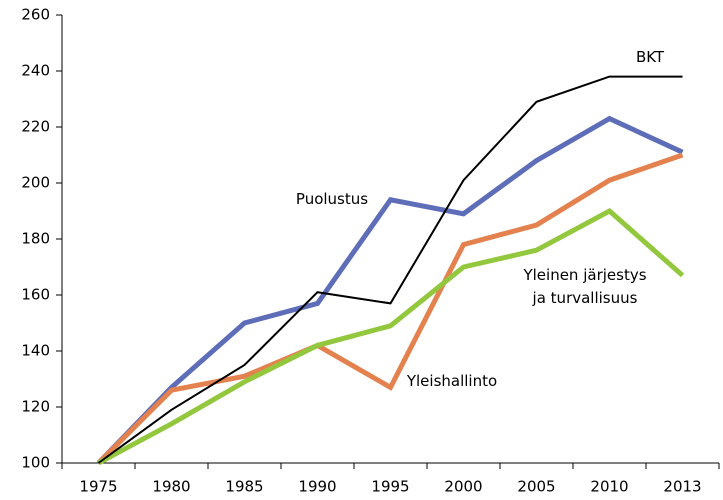 The height and width of the screenshot is (500, 723). Describe the element at coordinates (35, 15) in the screenshot. I see `y-tick-label: 260` at that location.